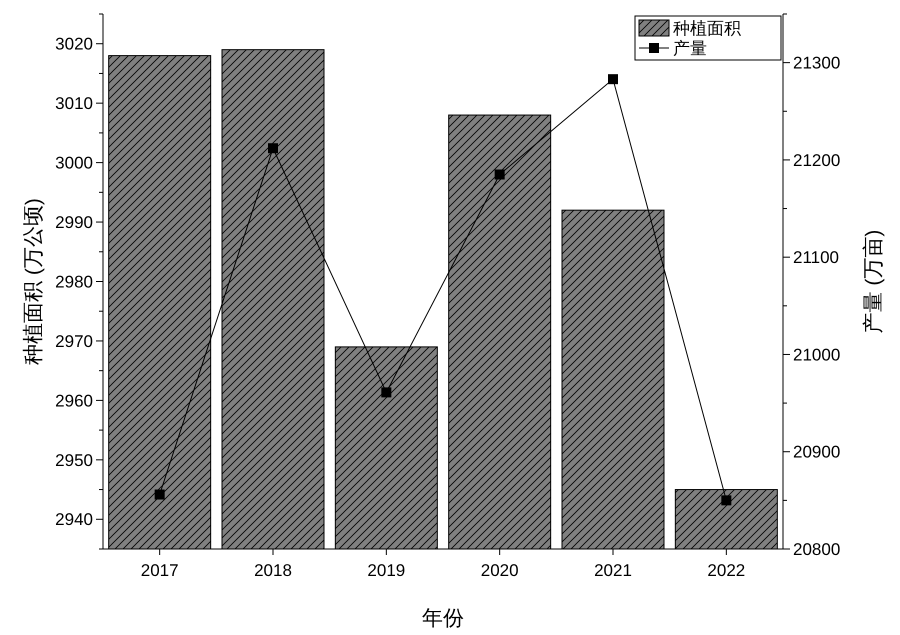 This screenshot has width=900, height=635. Describe the element at coordinates (816, 354) in the screenshot. I see `y2-tick-label: 21000` at that location.